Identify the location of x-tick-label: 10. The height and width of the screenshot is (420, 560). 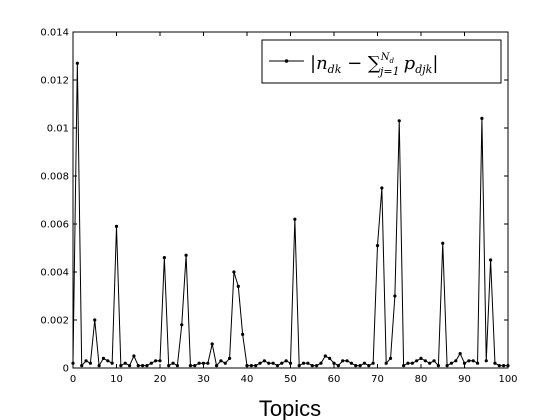
(116, 379).